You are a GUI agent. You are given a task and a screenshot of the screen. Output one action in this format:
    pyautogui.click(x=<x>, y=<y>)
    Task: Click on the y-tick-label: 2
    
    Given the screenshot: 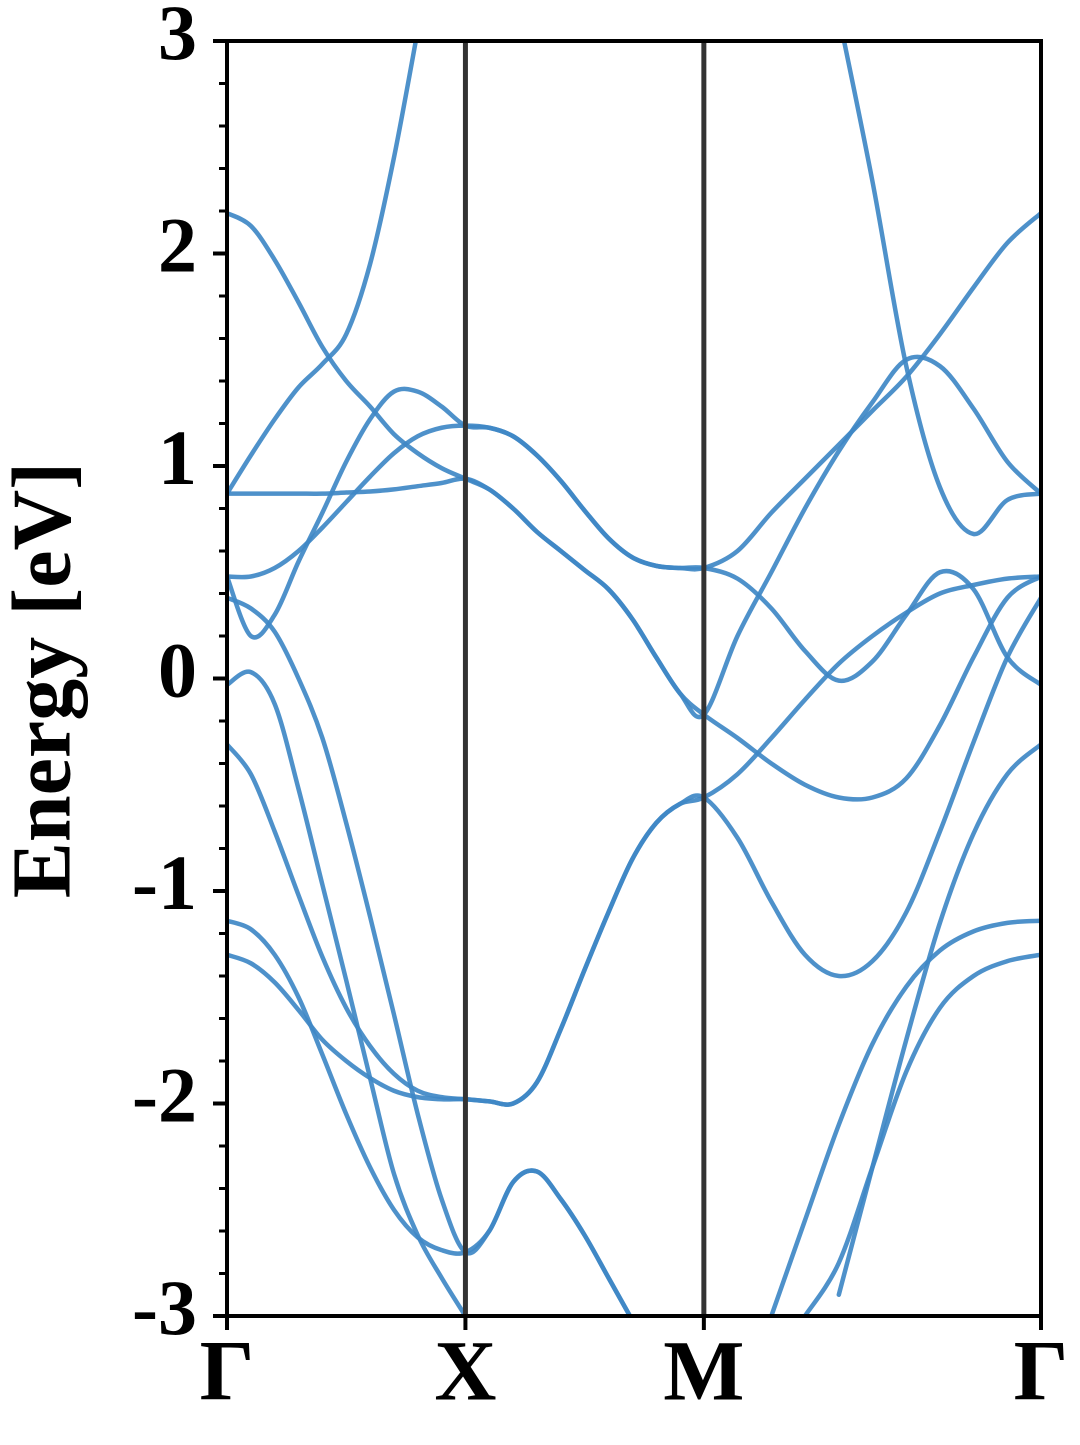 What is the action you would take?
    pyautogui.click(x=177, y=244)
    